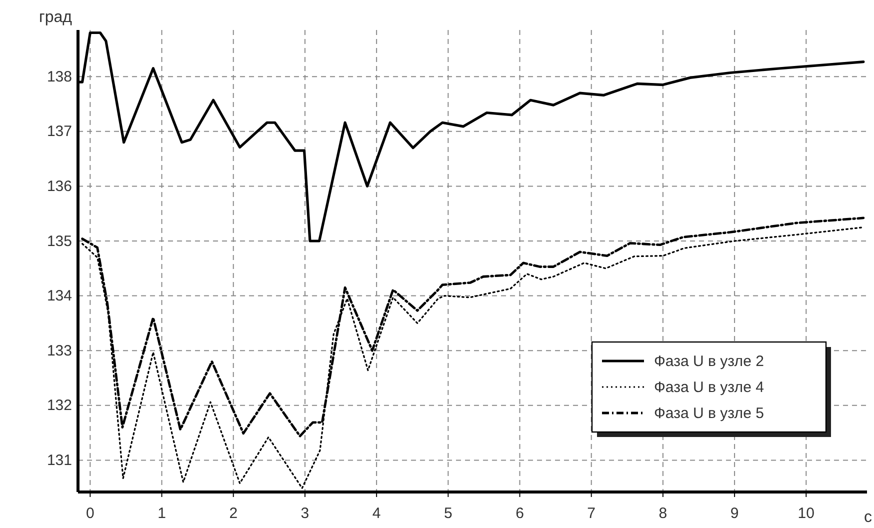 Image resolution: width=874 pixels, height=528 pixels. I want to click on x-tick-label: 7, so click(591, 513).